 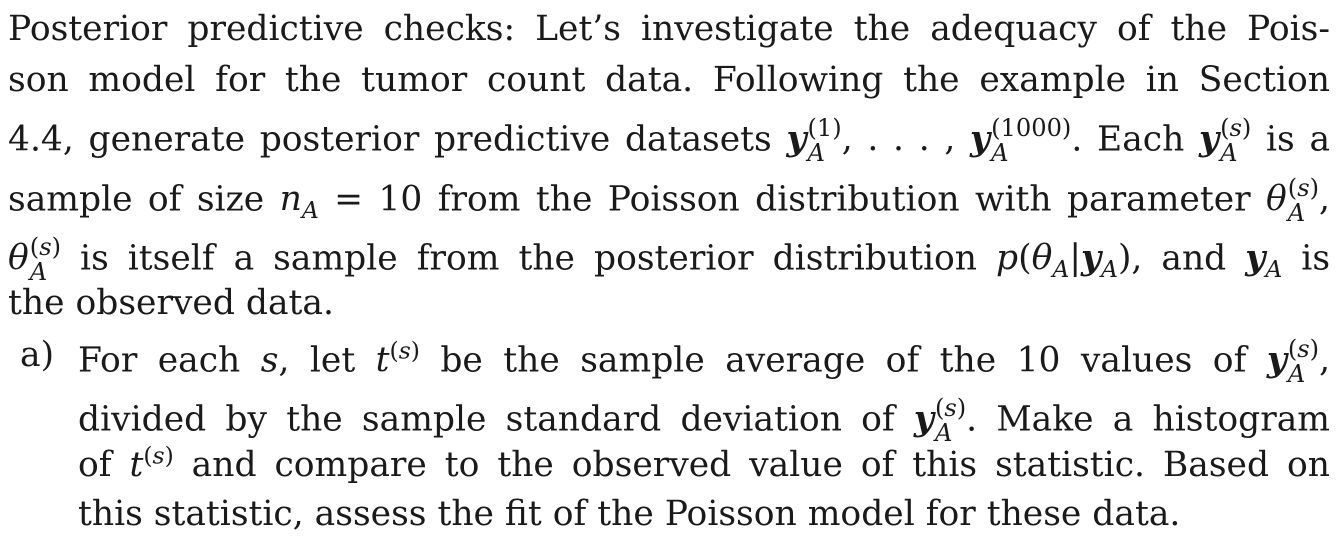 What do you see at coordinates (299, 202) in the screenshot?
I see `math-nA: nA` at bounding box center [299, 202].